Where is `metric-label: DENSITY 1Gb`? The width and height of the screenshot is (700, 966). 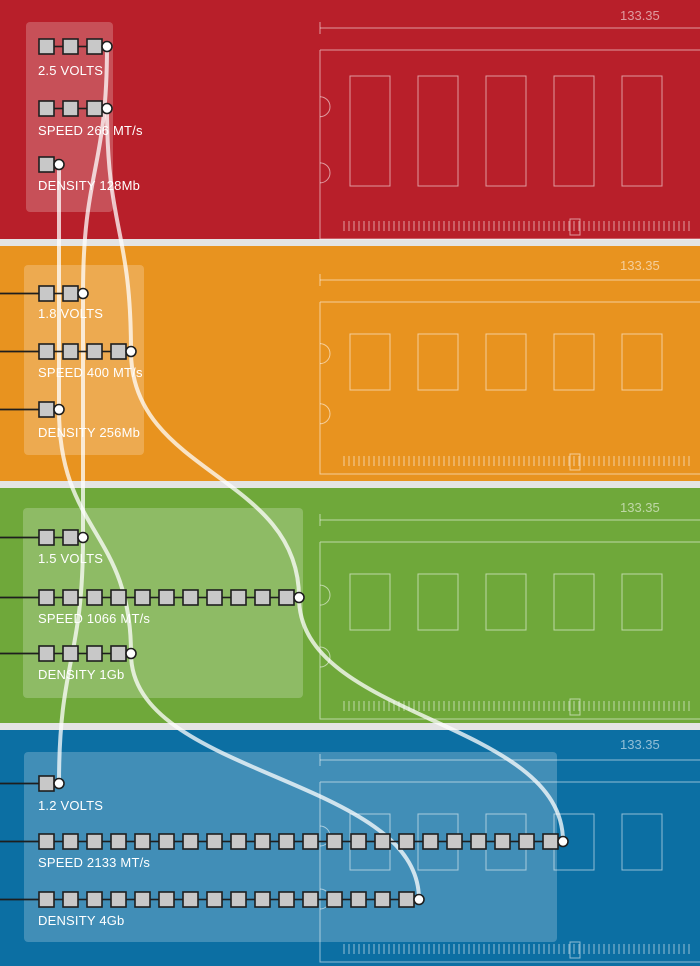 metric-label: DENSITY 1Gb is located at coordinates (81, 674).